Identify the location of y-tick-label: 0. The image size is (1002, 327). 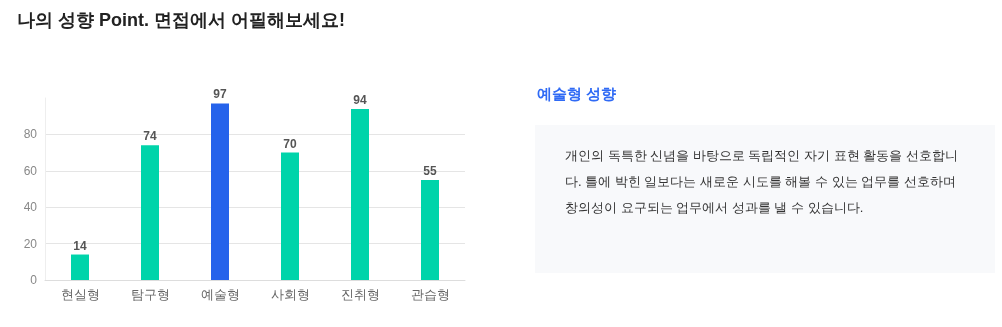
(34, 280).